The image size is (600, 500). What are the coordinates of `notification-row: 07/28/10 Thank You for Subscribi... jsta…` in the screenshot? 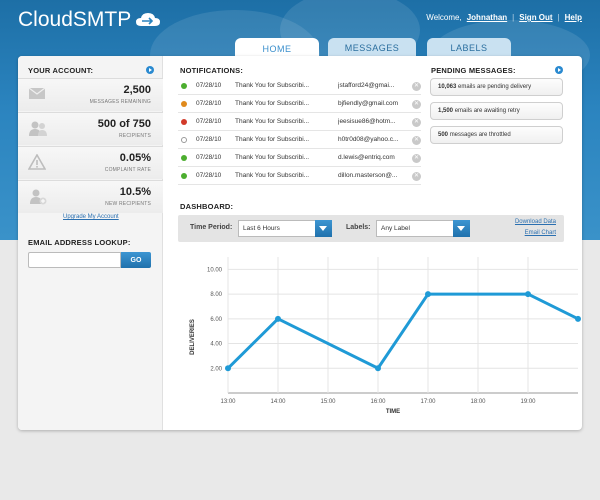 It's located at (299, 86).